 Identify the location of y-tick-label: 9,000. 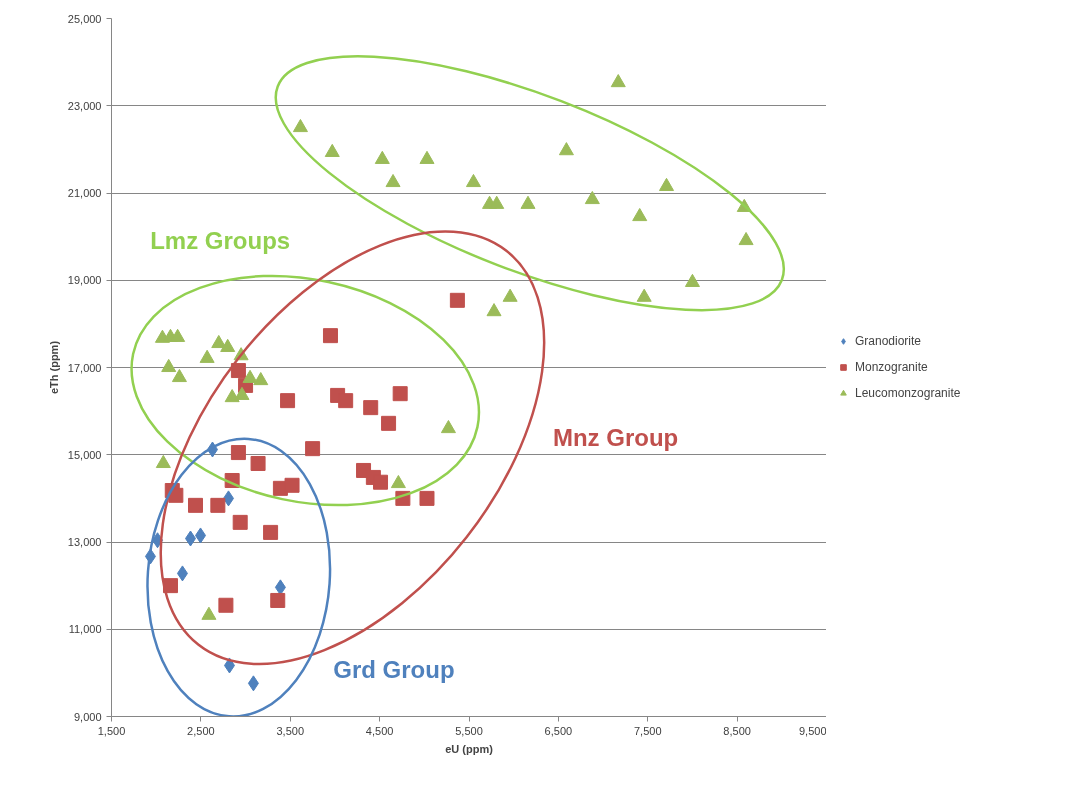
(87, 716).